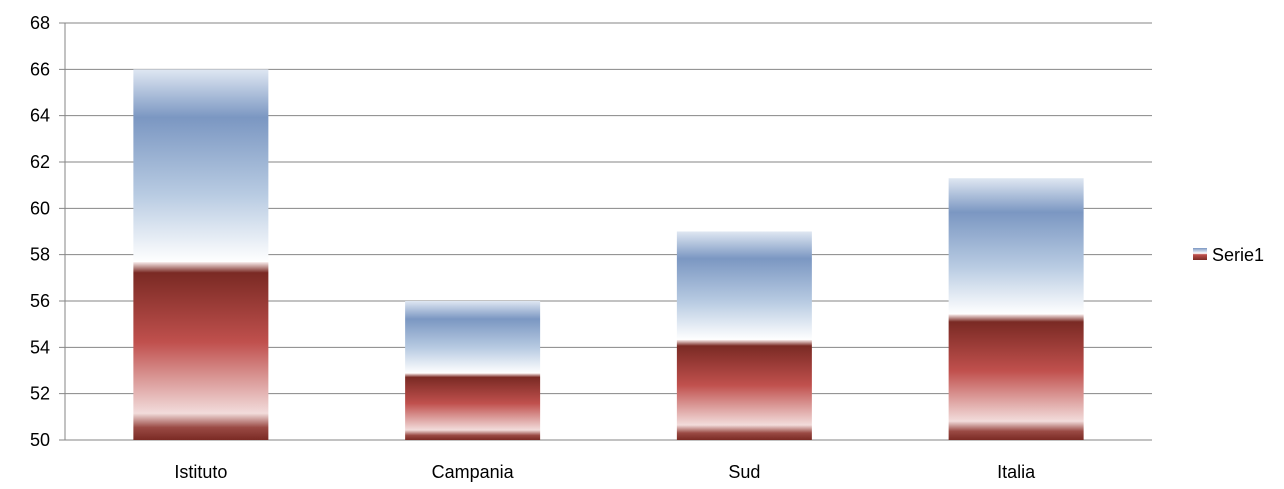 The image size is (1284, 489). Describe the element at coordinates (40, 347) in the screenshot. I see `y-tick-label: 54` at that location.